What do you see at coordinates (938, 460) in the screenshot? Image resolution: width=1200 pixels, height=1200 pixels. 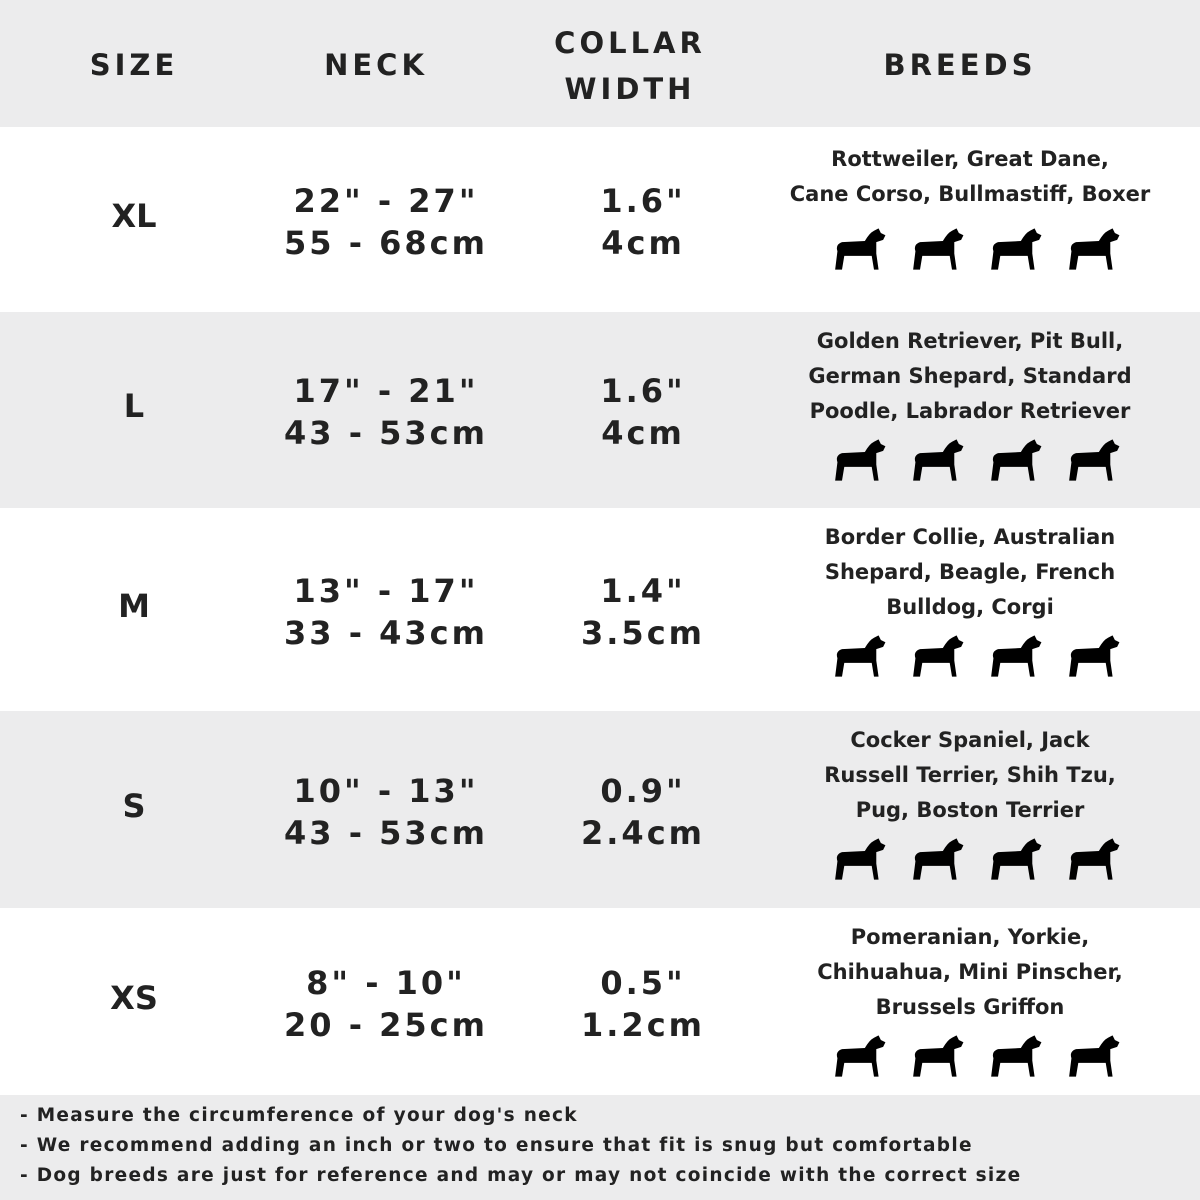 I see `labrador-icon` at bounding box center [938, 460].